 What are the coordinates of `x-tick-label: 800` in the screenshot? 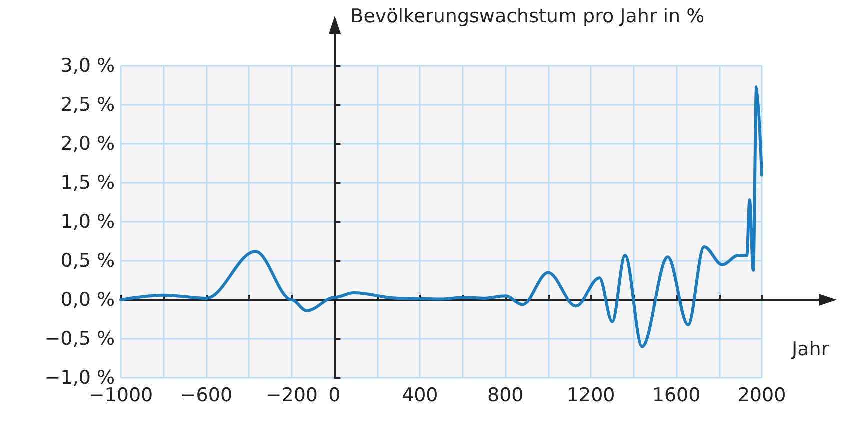 It's located at (505, 395).